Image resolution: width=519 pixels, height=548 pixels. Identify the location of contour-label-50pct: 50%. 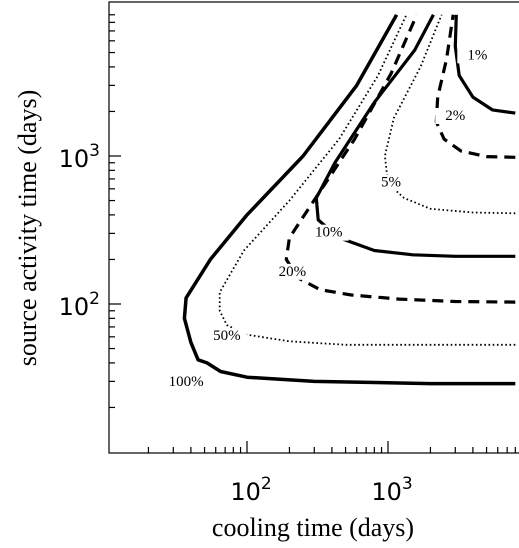
(227, 336).